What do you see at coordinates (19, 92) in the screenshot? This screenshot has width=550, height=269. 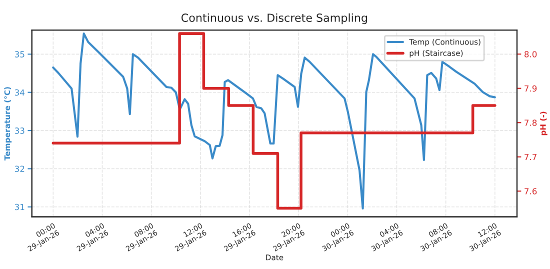 I see `y-tick-label: 34` at bounding box center [19, 92].